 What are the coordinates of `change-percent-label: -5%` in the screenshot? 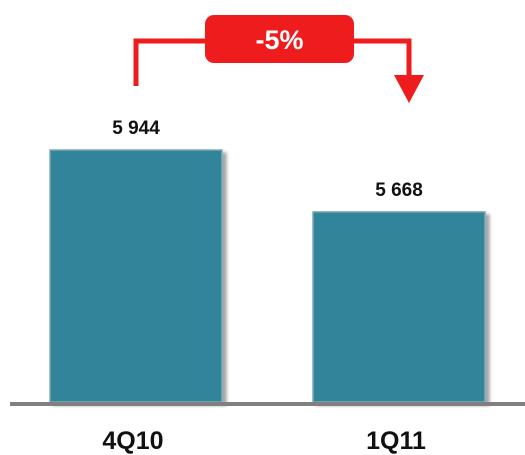 It's located at (279, 40).